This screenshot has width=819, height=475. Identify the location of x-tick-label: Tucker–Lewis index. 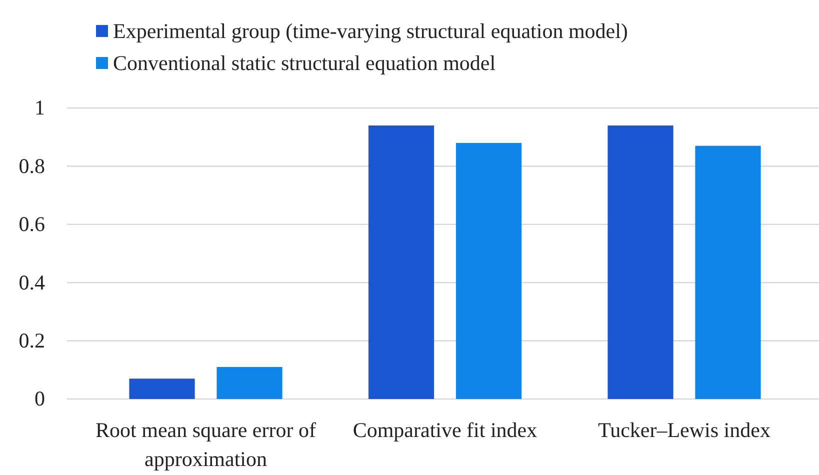
(684, 430).